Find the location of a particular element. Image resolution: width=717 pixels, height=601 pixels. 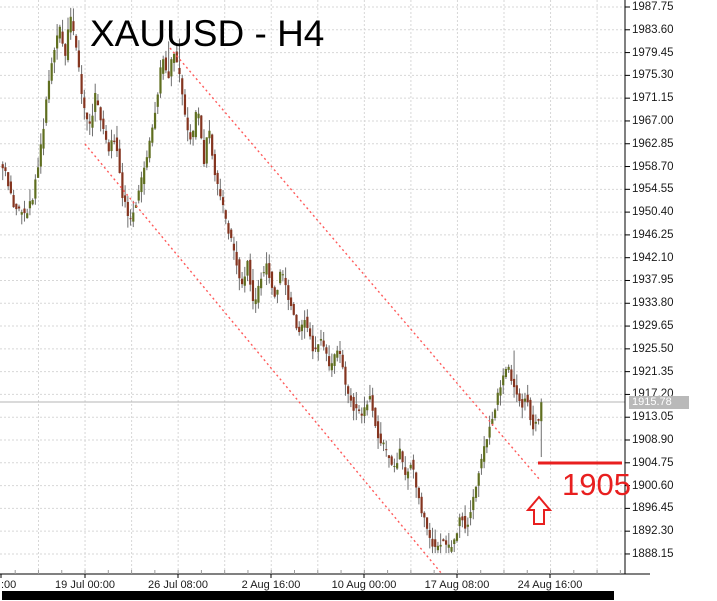

price-axis-label: 1896.45 is located at coordinates (653, 508).